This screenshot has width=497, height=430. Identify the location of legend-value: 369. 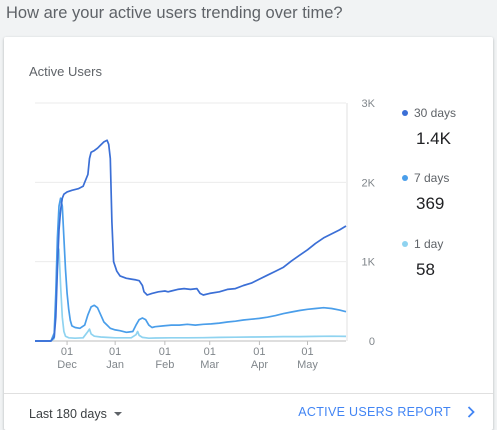
(430, 203).